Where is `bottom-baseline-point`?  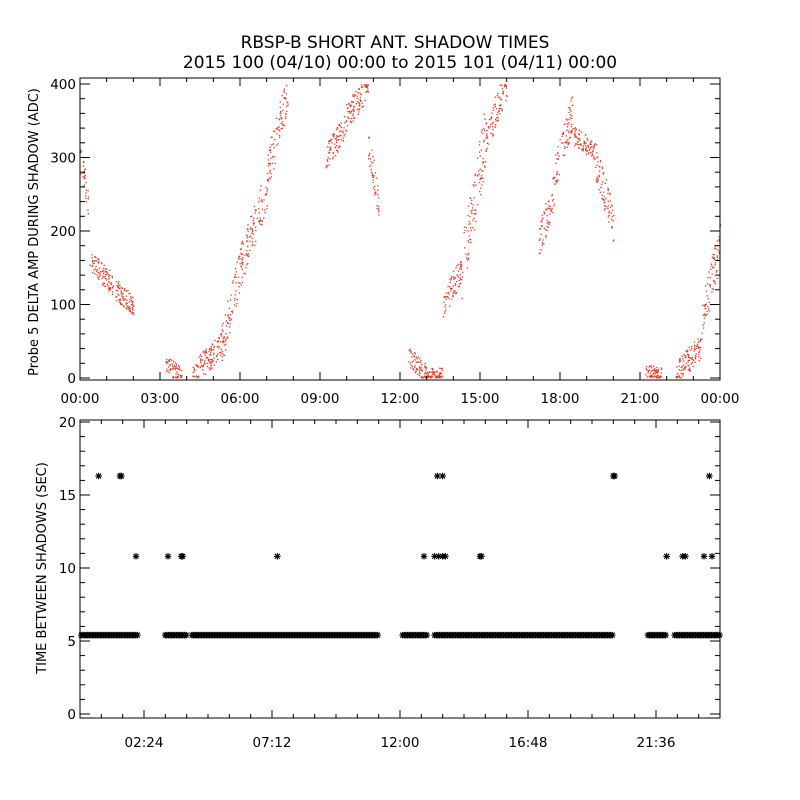
bottom-baseline-point is located at coordinates (612, 635).